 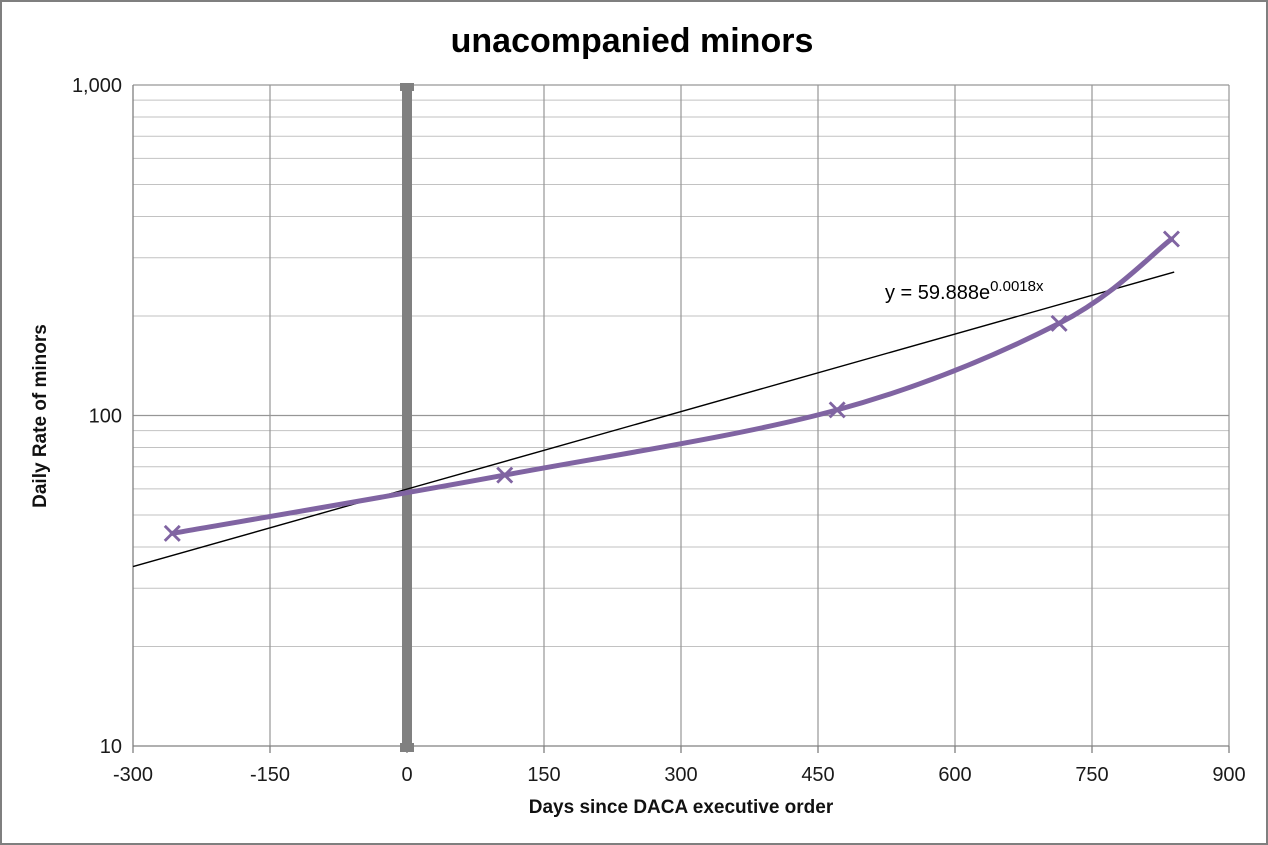 I want to click on trendline-equation-base: y = 59.888e, so click(x=937, y=293).